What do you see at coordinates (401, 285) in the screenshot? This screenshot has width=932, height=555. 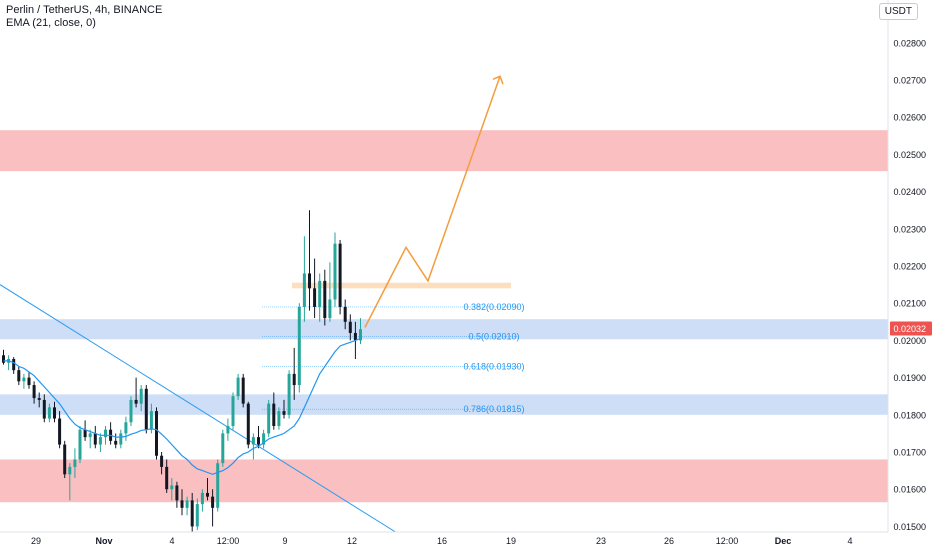 I see `entry-zone` at bounding box center [401, 285].